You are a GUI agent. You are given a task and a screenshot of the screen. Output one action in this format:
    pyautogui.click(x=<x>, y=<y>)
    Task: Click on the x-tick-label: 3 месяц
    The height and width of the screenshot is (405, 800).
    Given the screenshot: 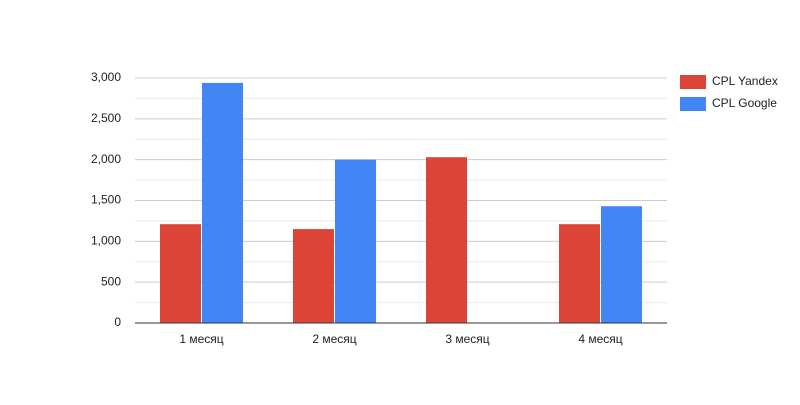 What is the action you would take?
    pyautogui.click(x=467, y=339)
    